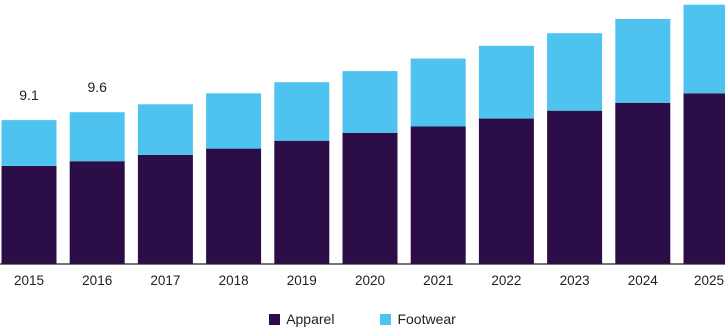 The height and width of the screenshot is (334, 725). I want to click on x-tick-label-2016: 2016, so click(97, 280).